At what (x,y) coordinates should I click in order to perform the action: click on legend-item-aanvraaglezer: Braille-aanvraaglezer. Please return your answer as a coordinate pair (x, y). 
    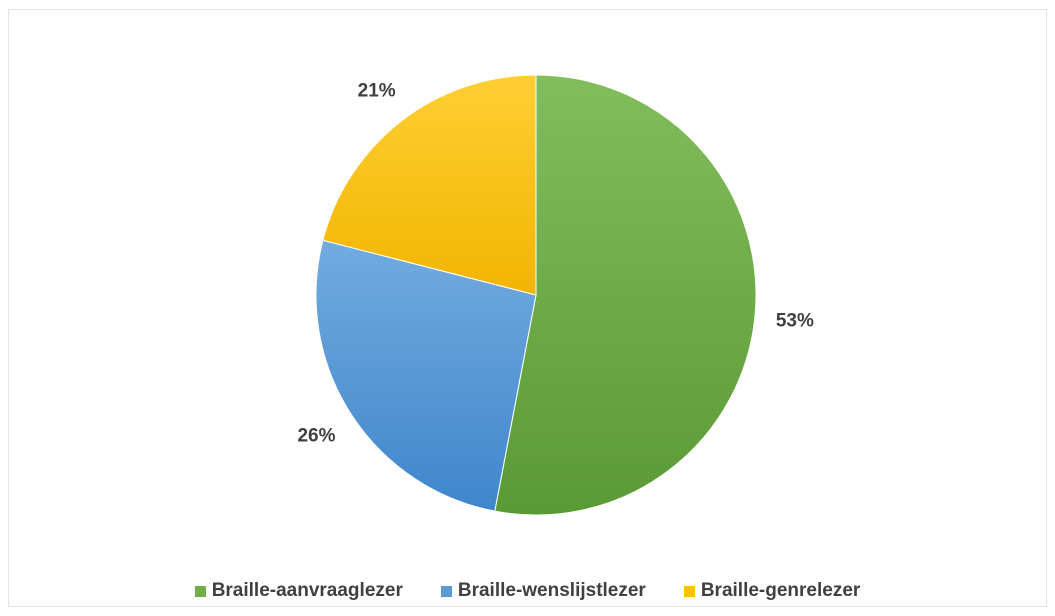
    Looking at the image, I should click on (298, 591).